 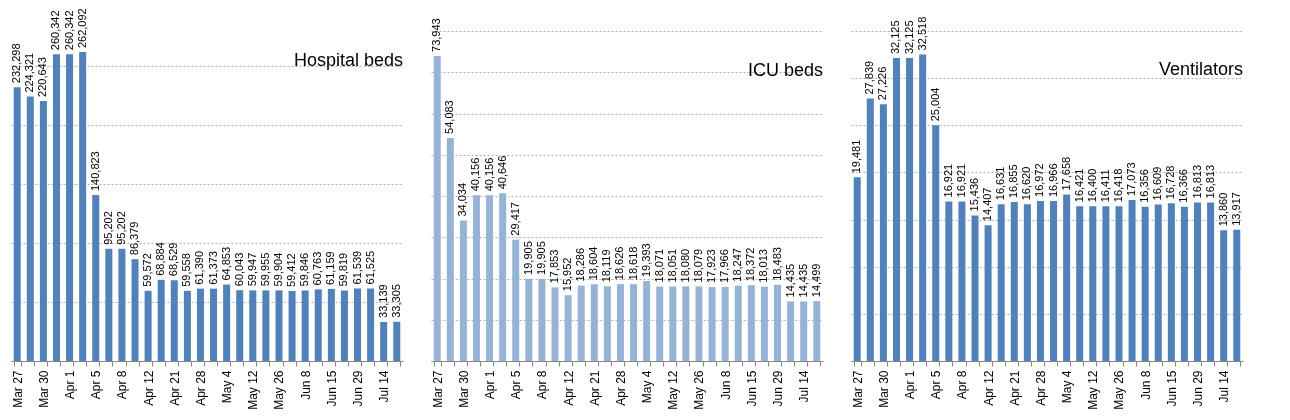 What do you see at coordinates (384, 386) in the screenshot?
I see `x-tick-label: Jul 14` at bounding box center [384, 386].